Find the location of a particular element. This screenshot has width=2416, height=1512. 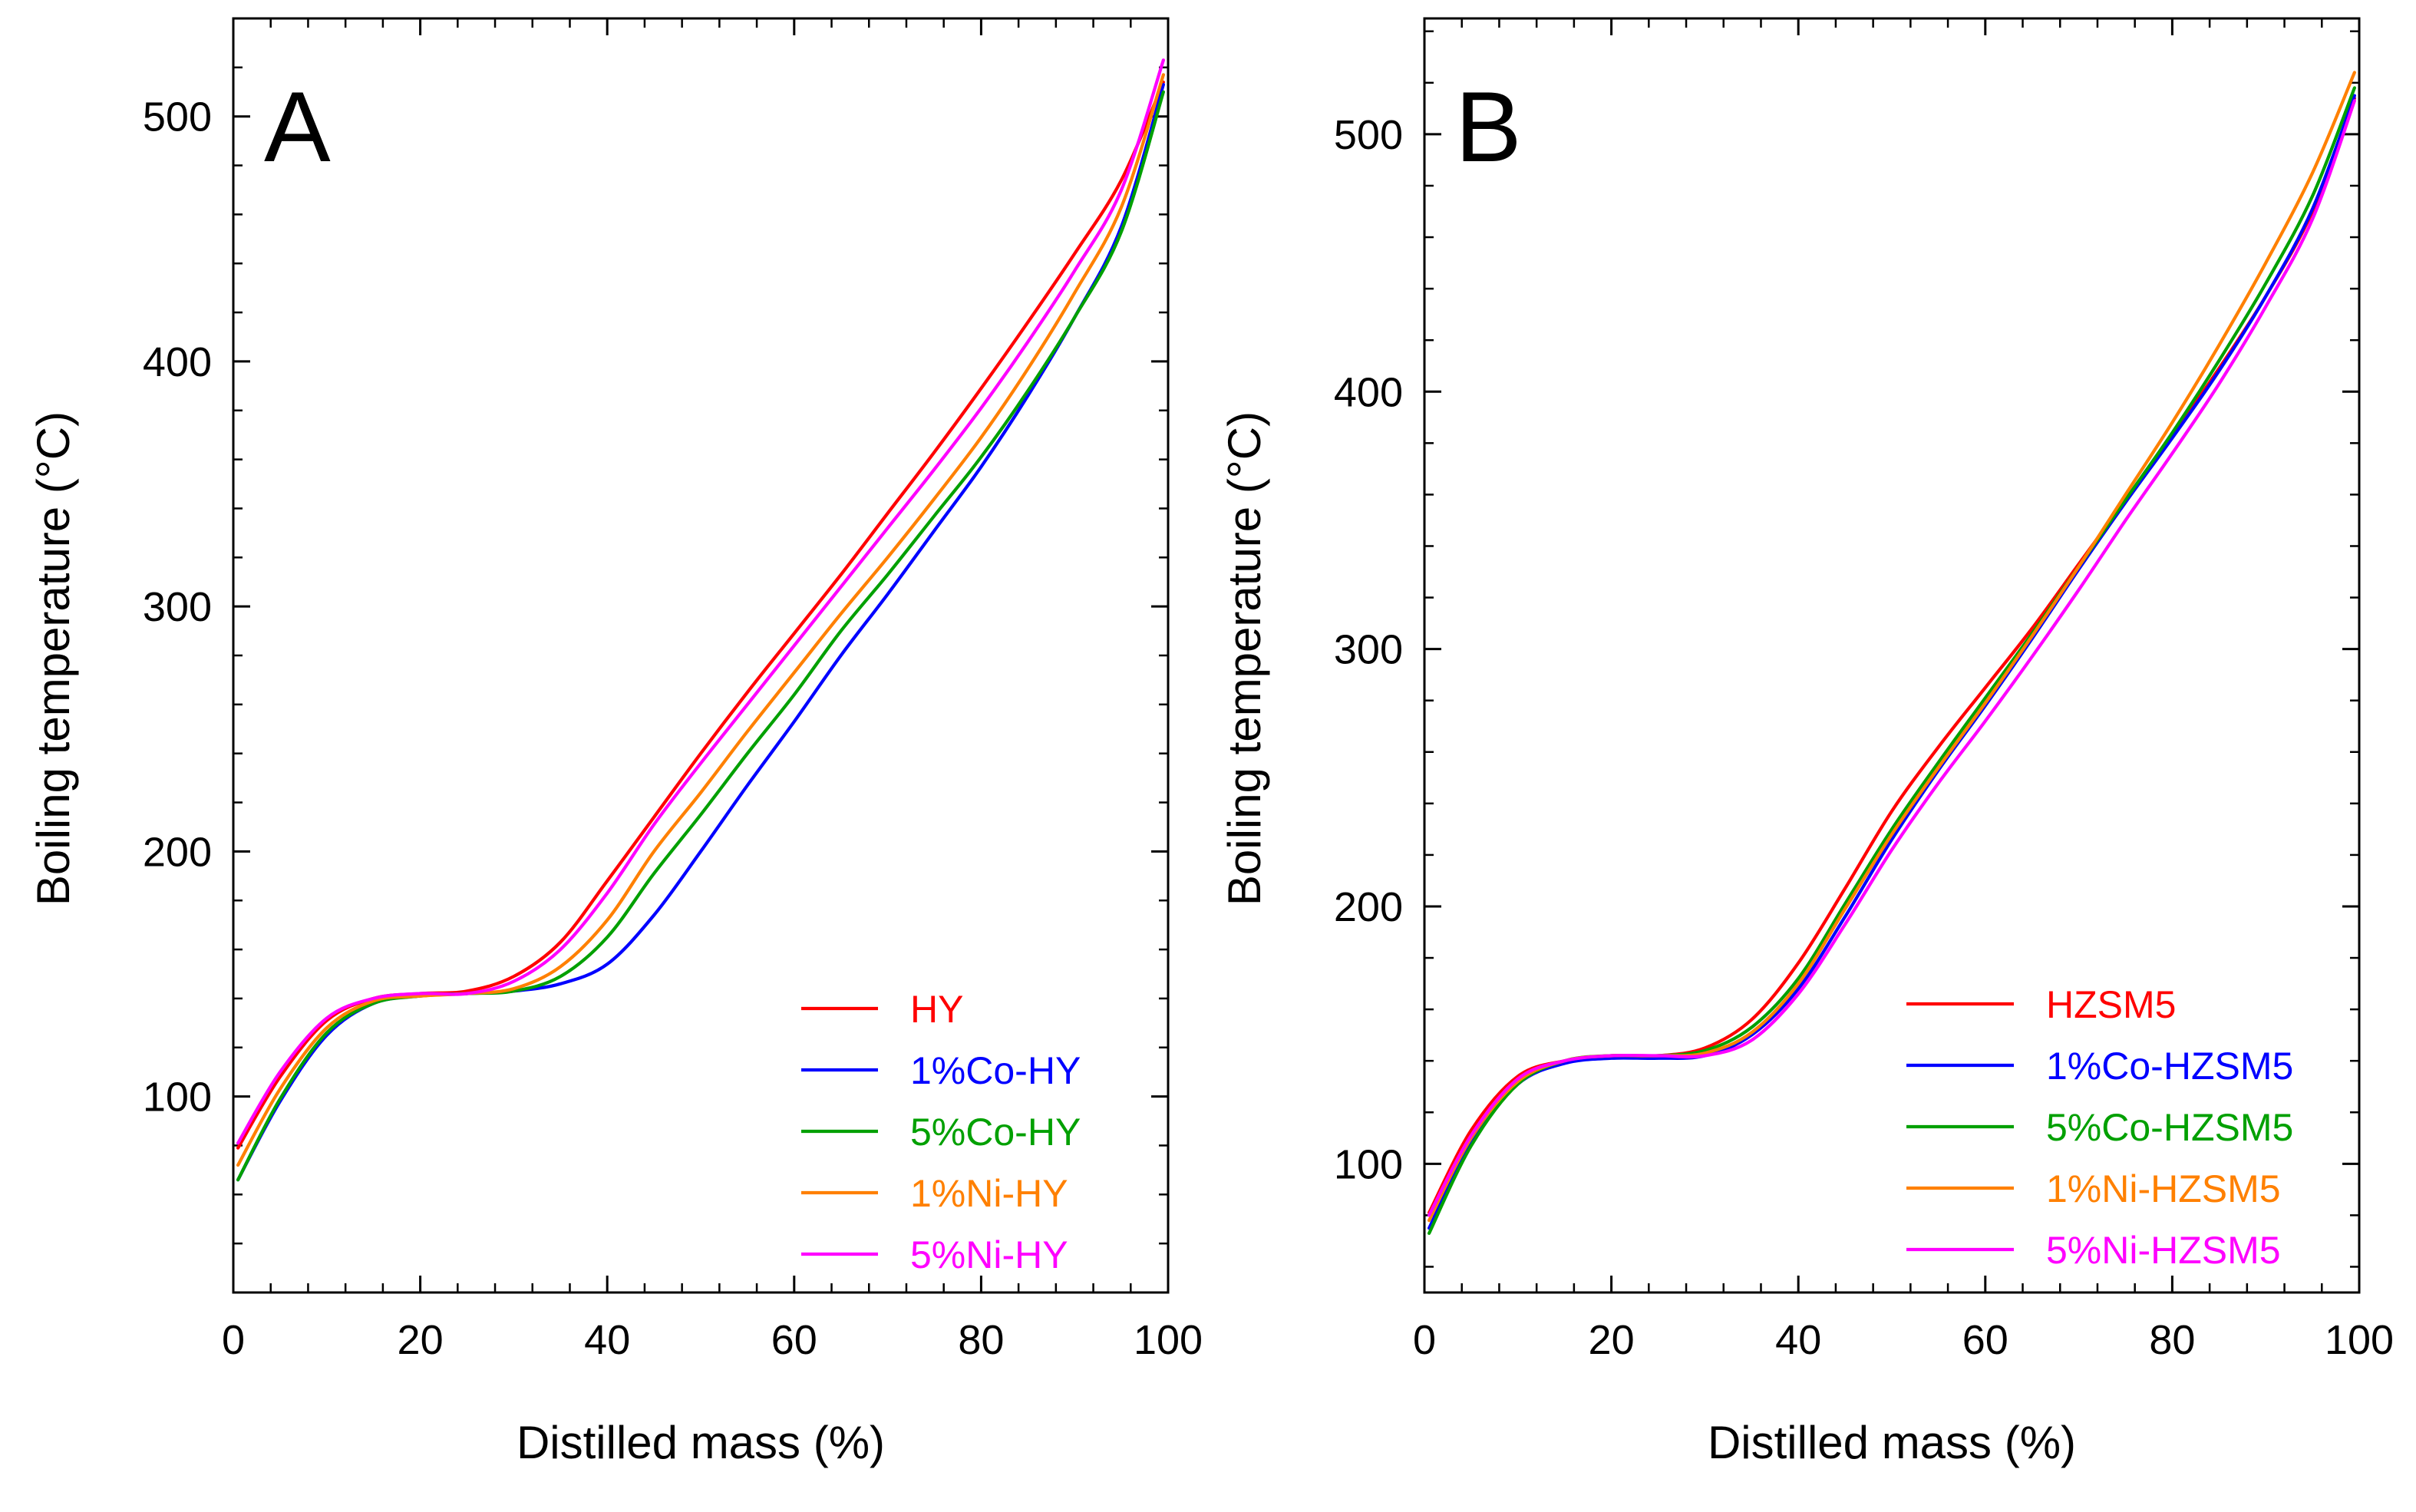

legend-label: 5%Co-HZSM5 is located at coordinates (2169, 1128).